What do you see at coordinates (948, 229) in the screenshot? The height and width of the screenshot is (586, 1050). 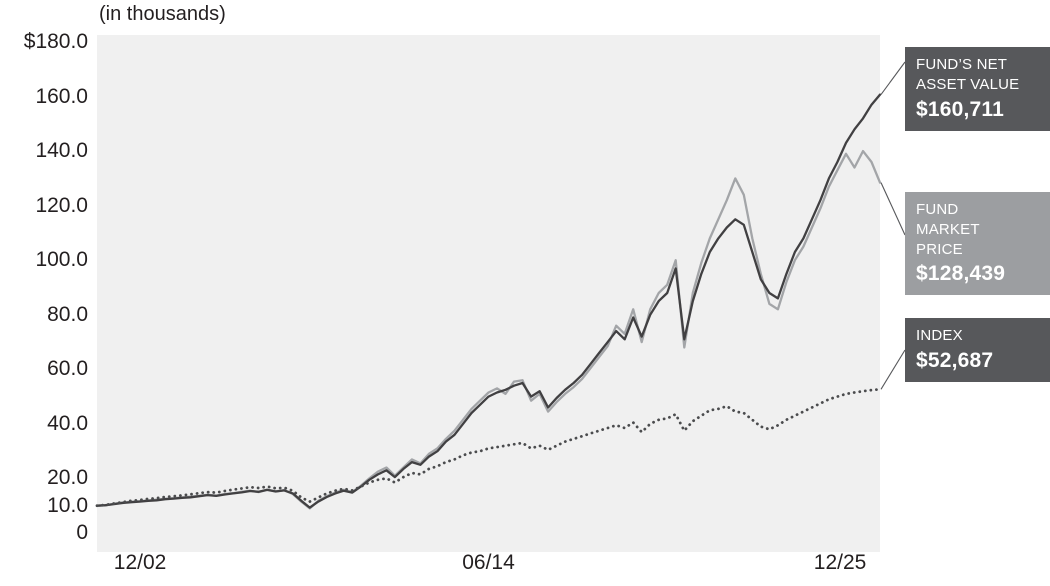 I see `callout-market-price-label: FUND MARKET PRICE` at bounding box center [948, 229].